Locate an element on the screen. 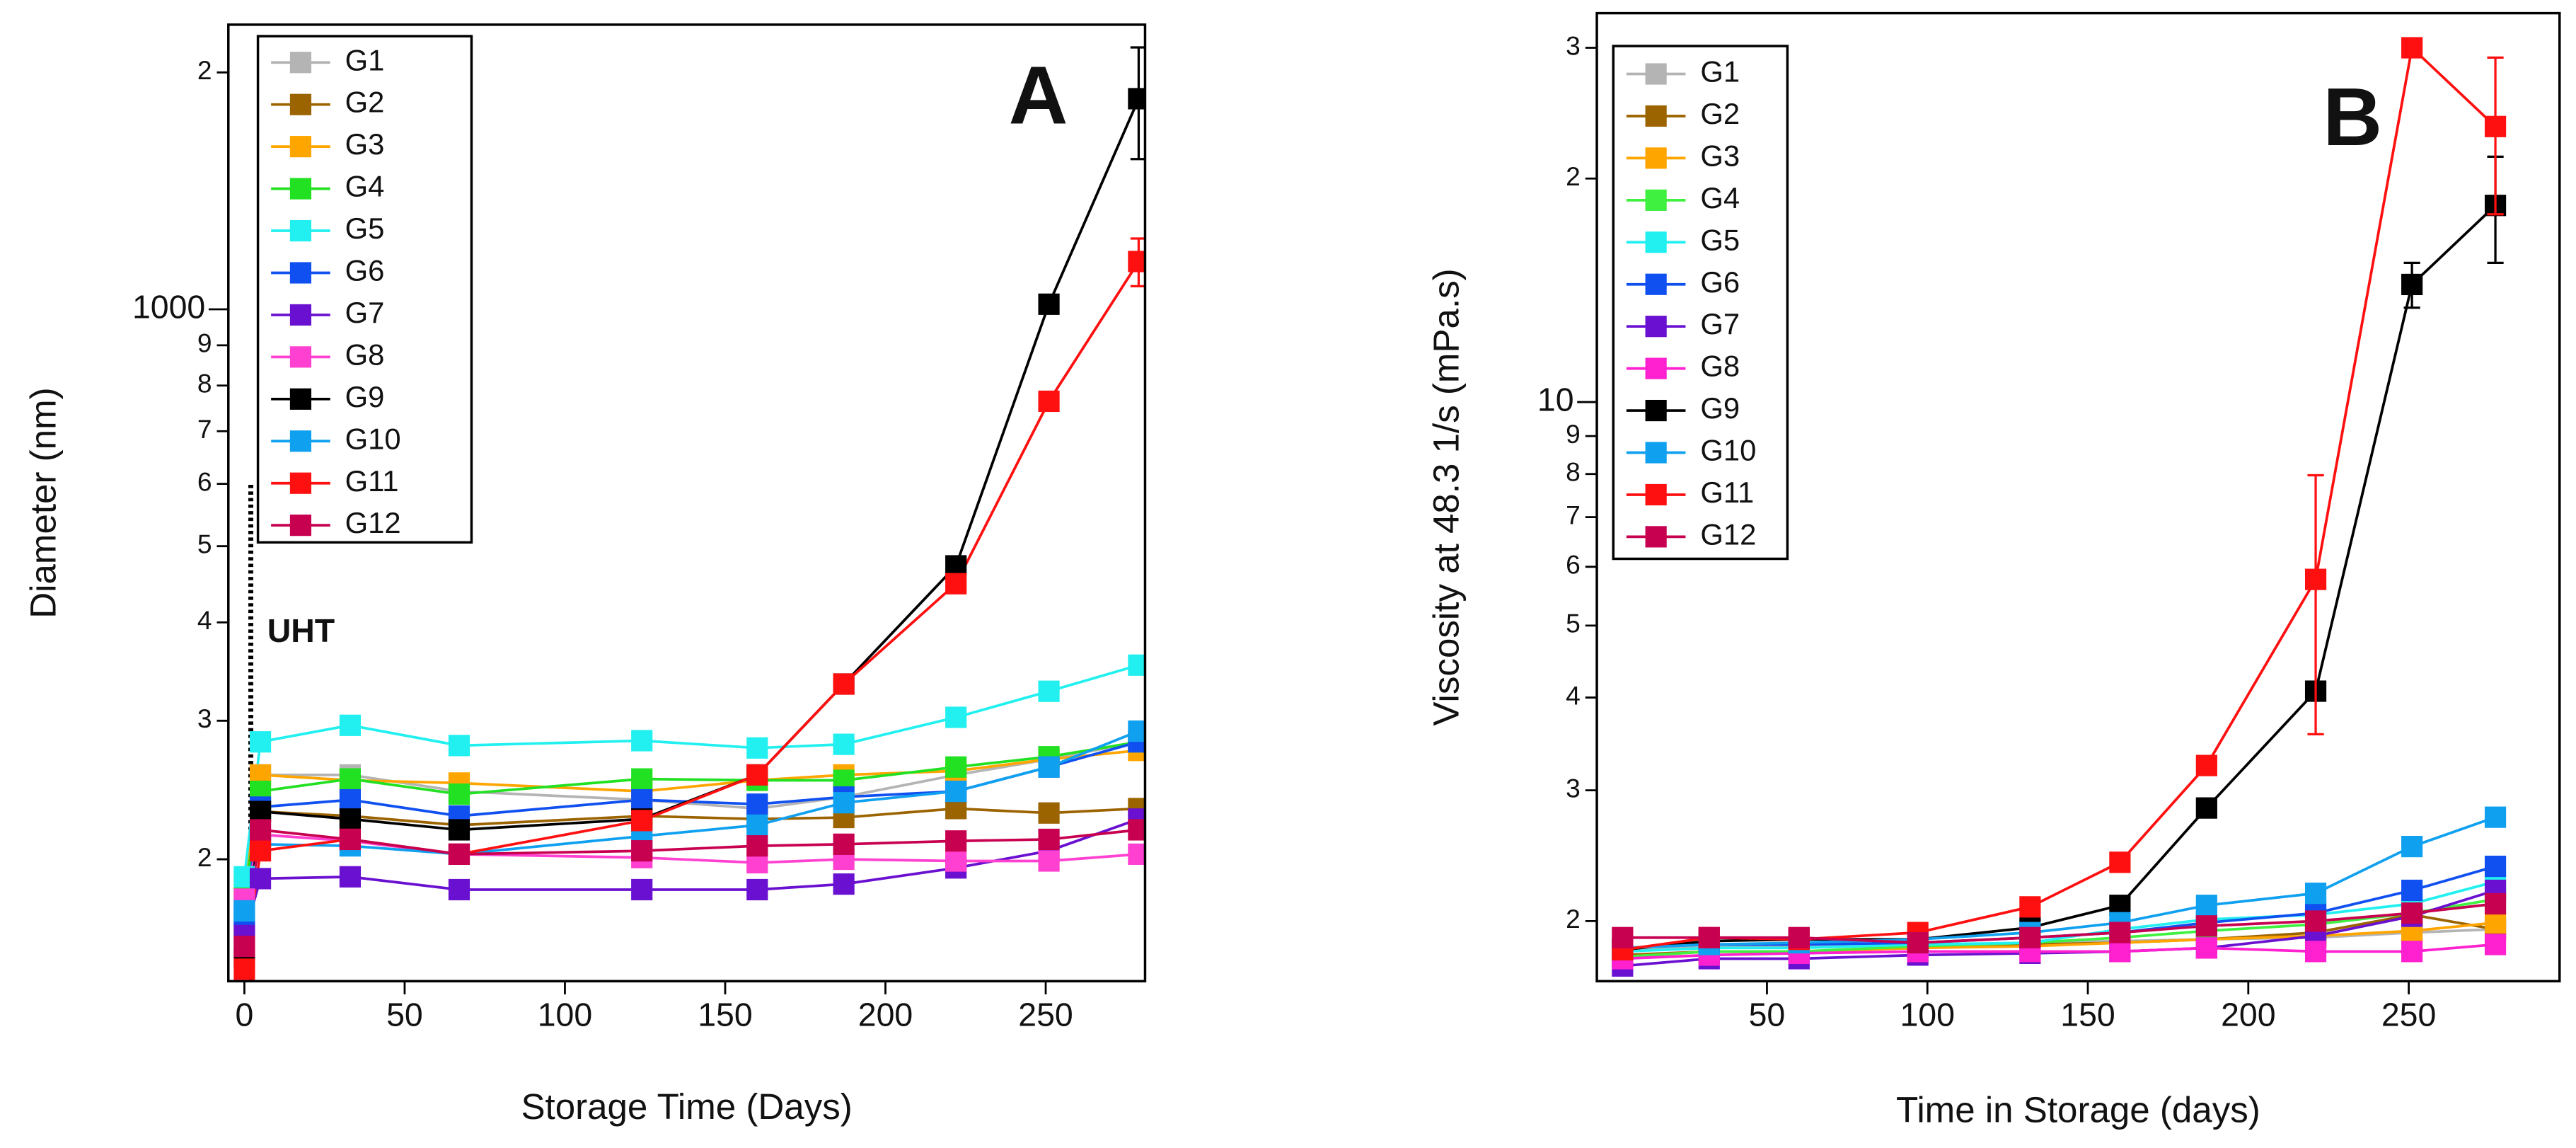  legend-label: G7 is located at coordinates (365, 313).